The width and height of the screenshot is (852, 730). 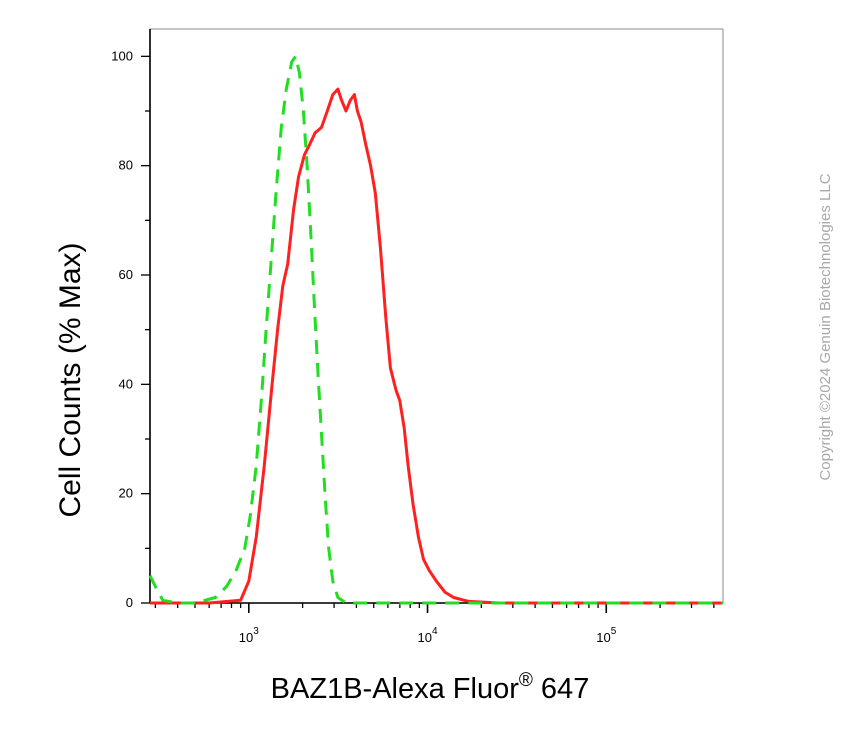 What do you see at coordinates (614, 631) in the screenshot?
I see `x-tick-exponent: 5` at bounding box center [614, 631].